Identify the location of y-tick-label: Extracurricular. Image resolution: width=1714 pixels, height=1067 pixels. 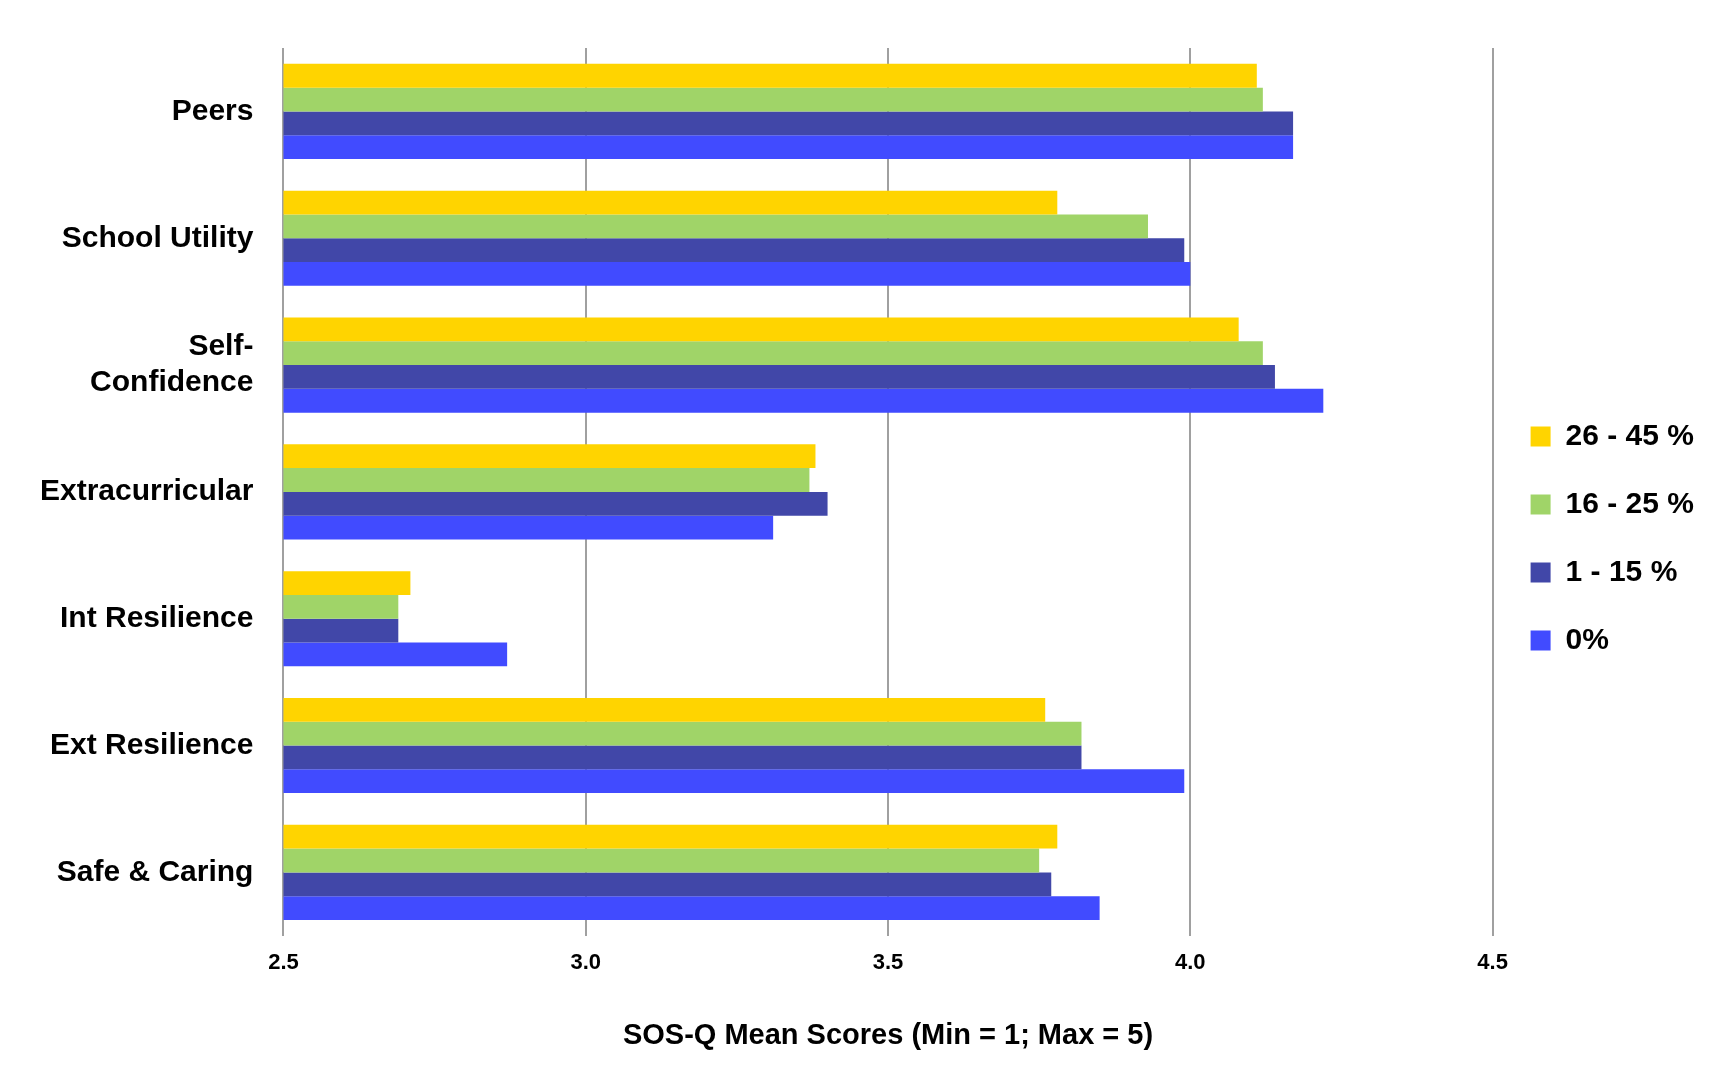
(146, 490).